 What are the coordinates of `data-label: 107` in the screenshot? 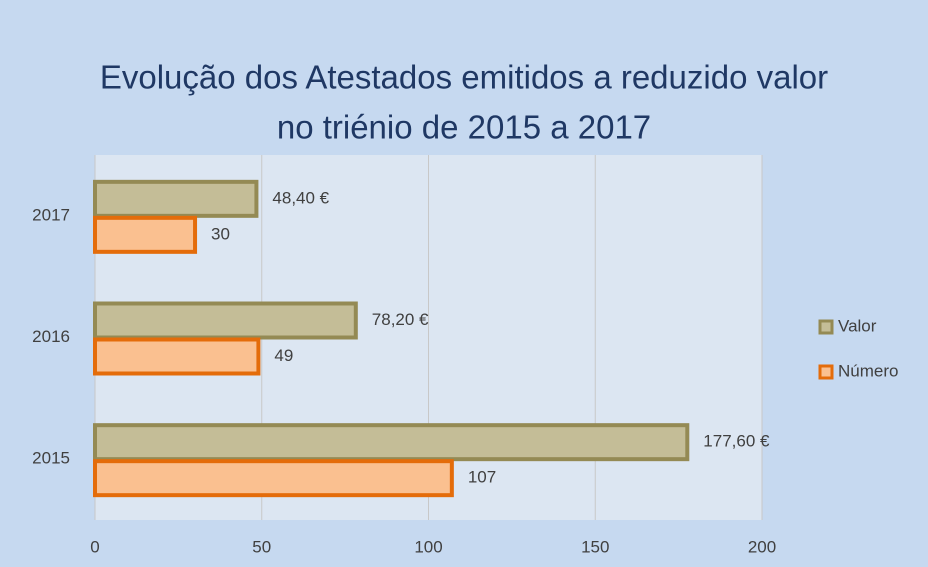 It's located at (482, 477).